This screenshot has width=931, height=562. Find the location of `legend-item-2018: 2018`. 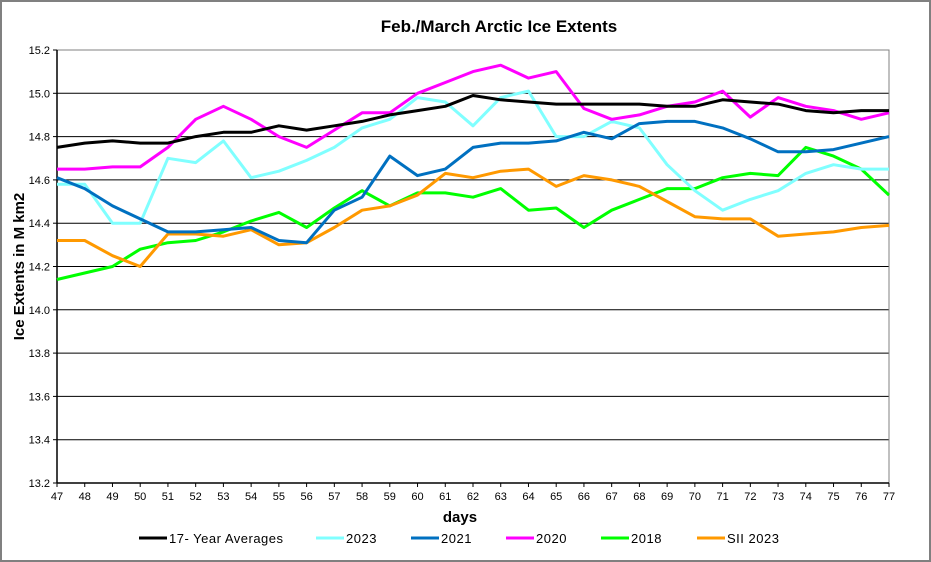

legend-item-2018: 2018 is located at coordinates (631, 538).